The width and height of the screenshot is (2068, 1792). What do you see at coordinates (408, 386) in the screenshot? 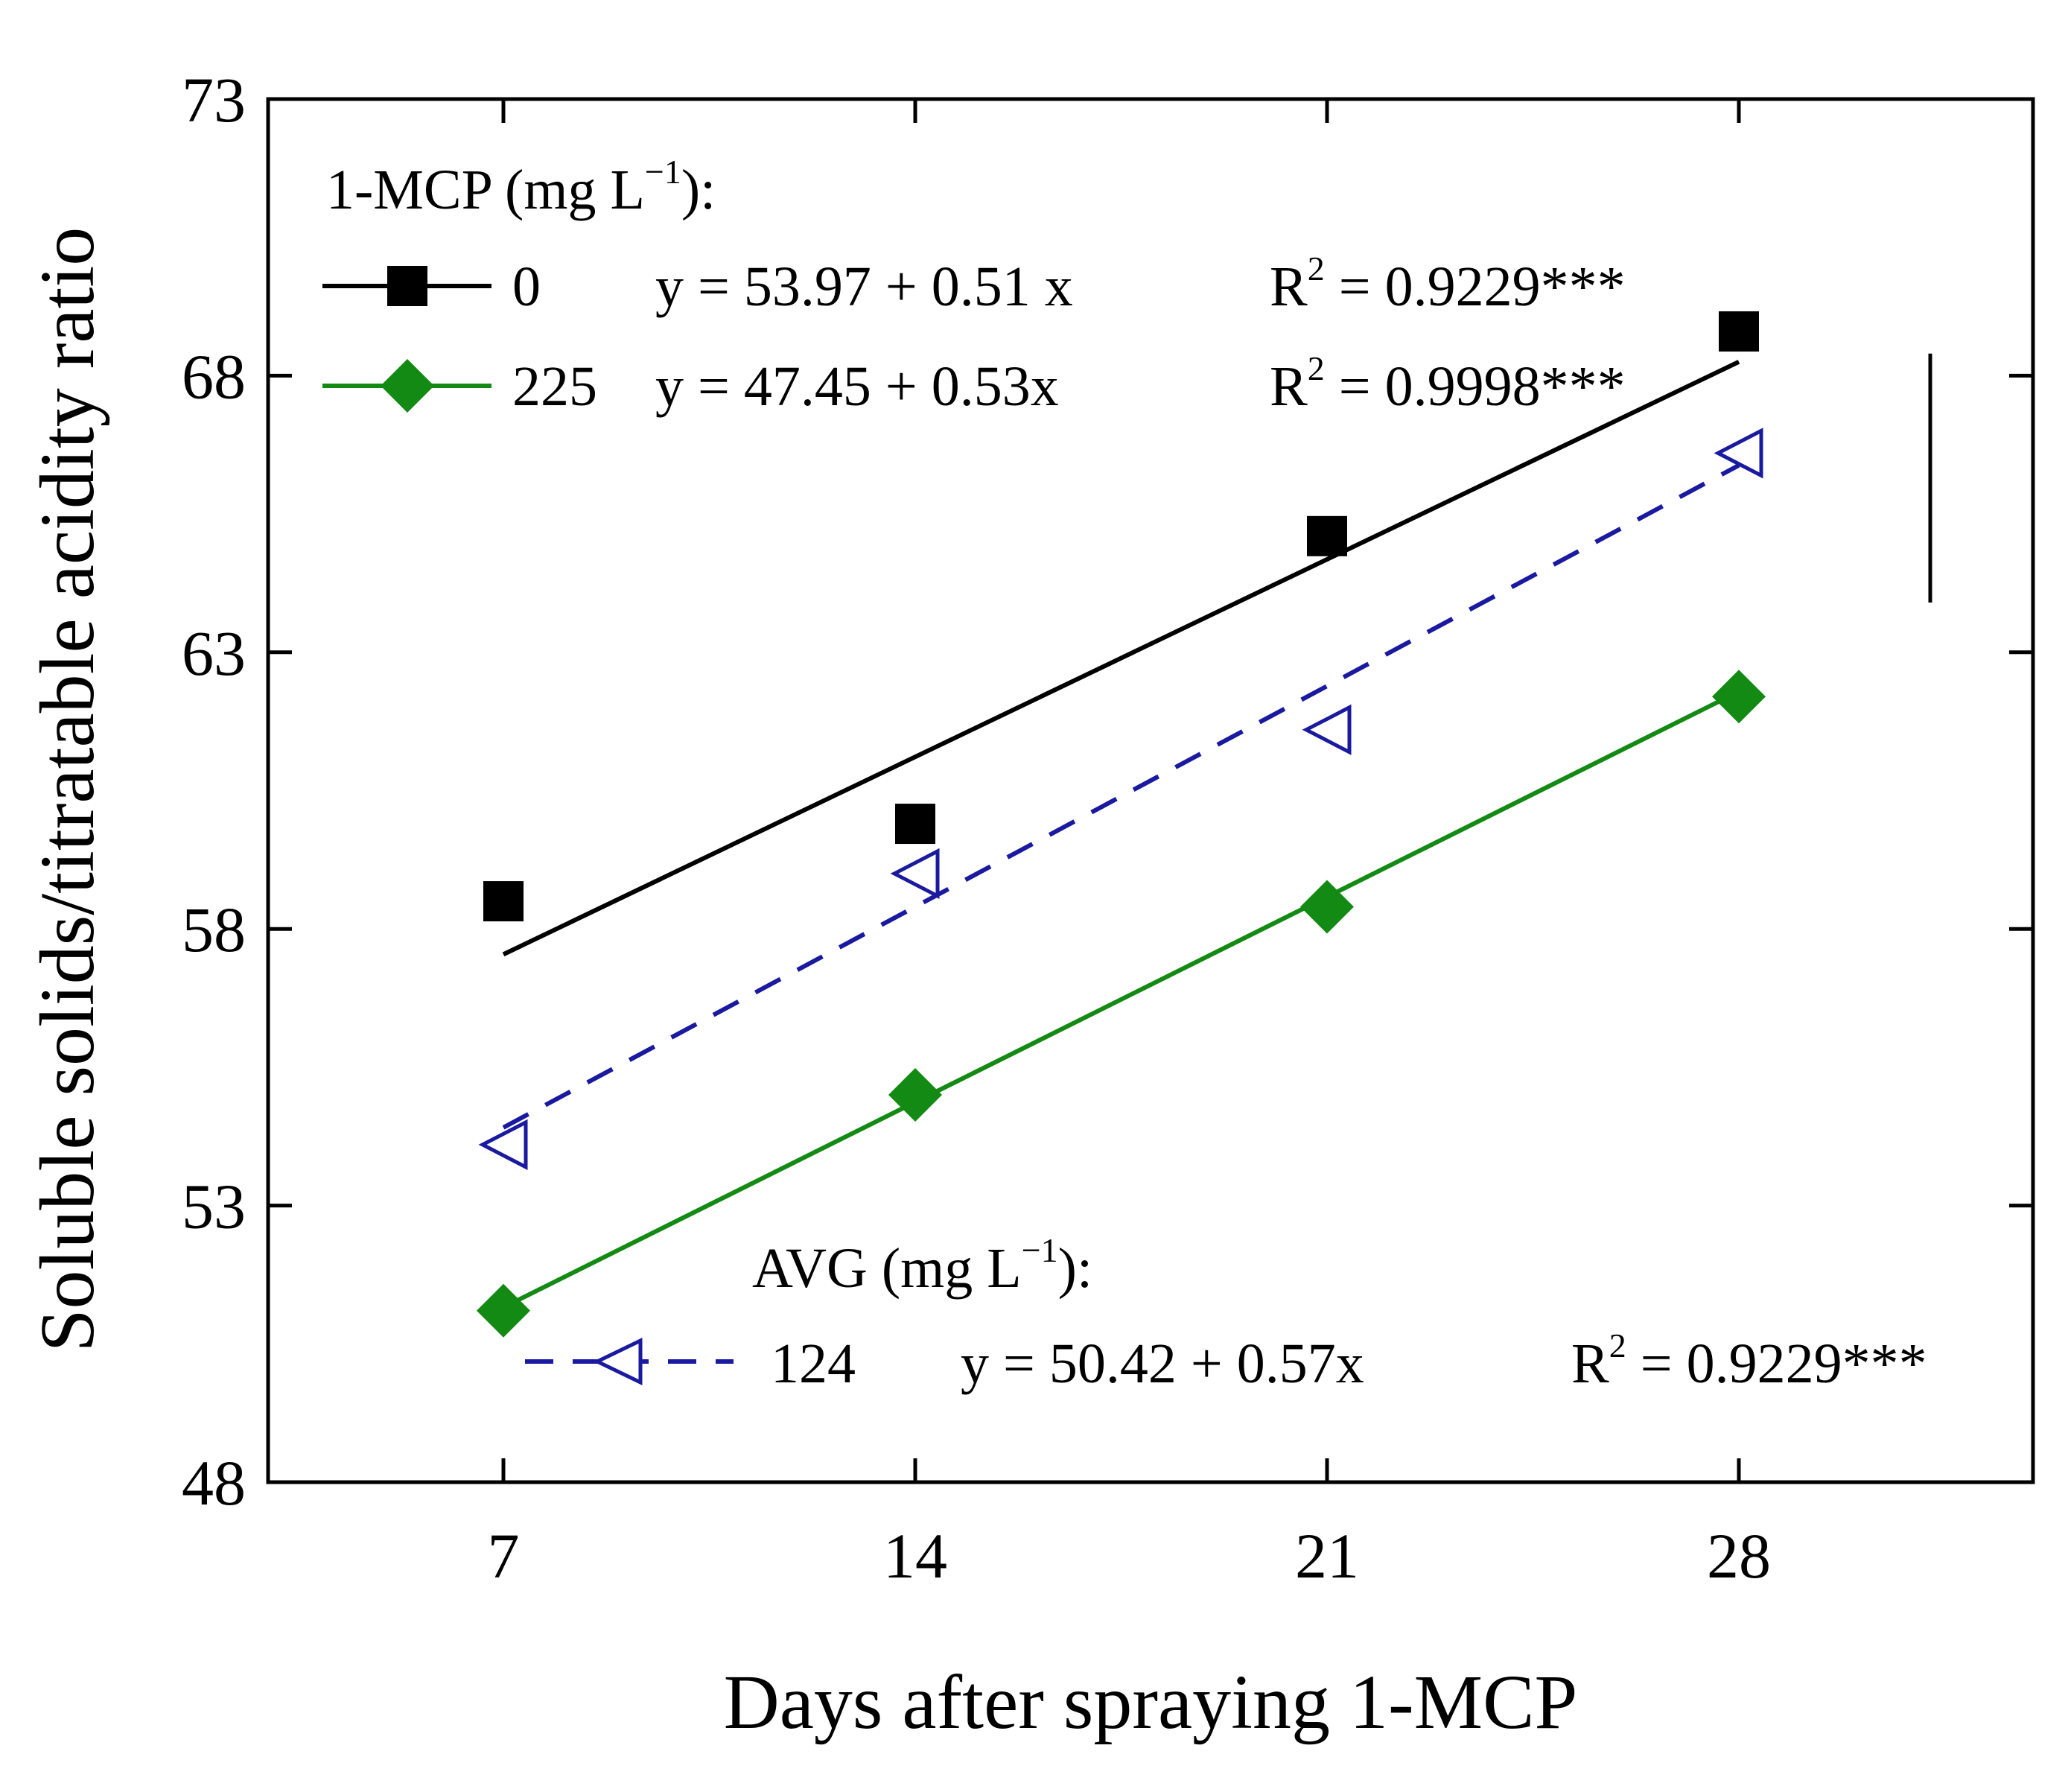
I see `legend-225-marker` at bounding box center [408, 386].